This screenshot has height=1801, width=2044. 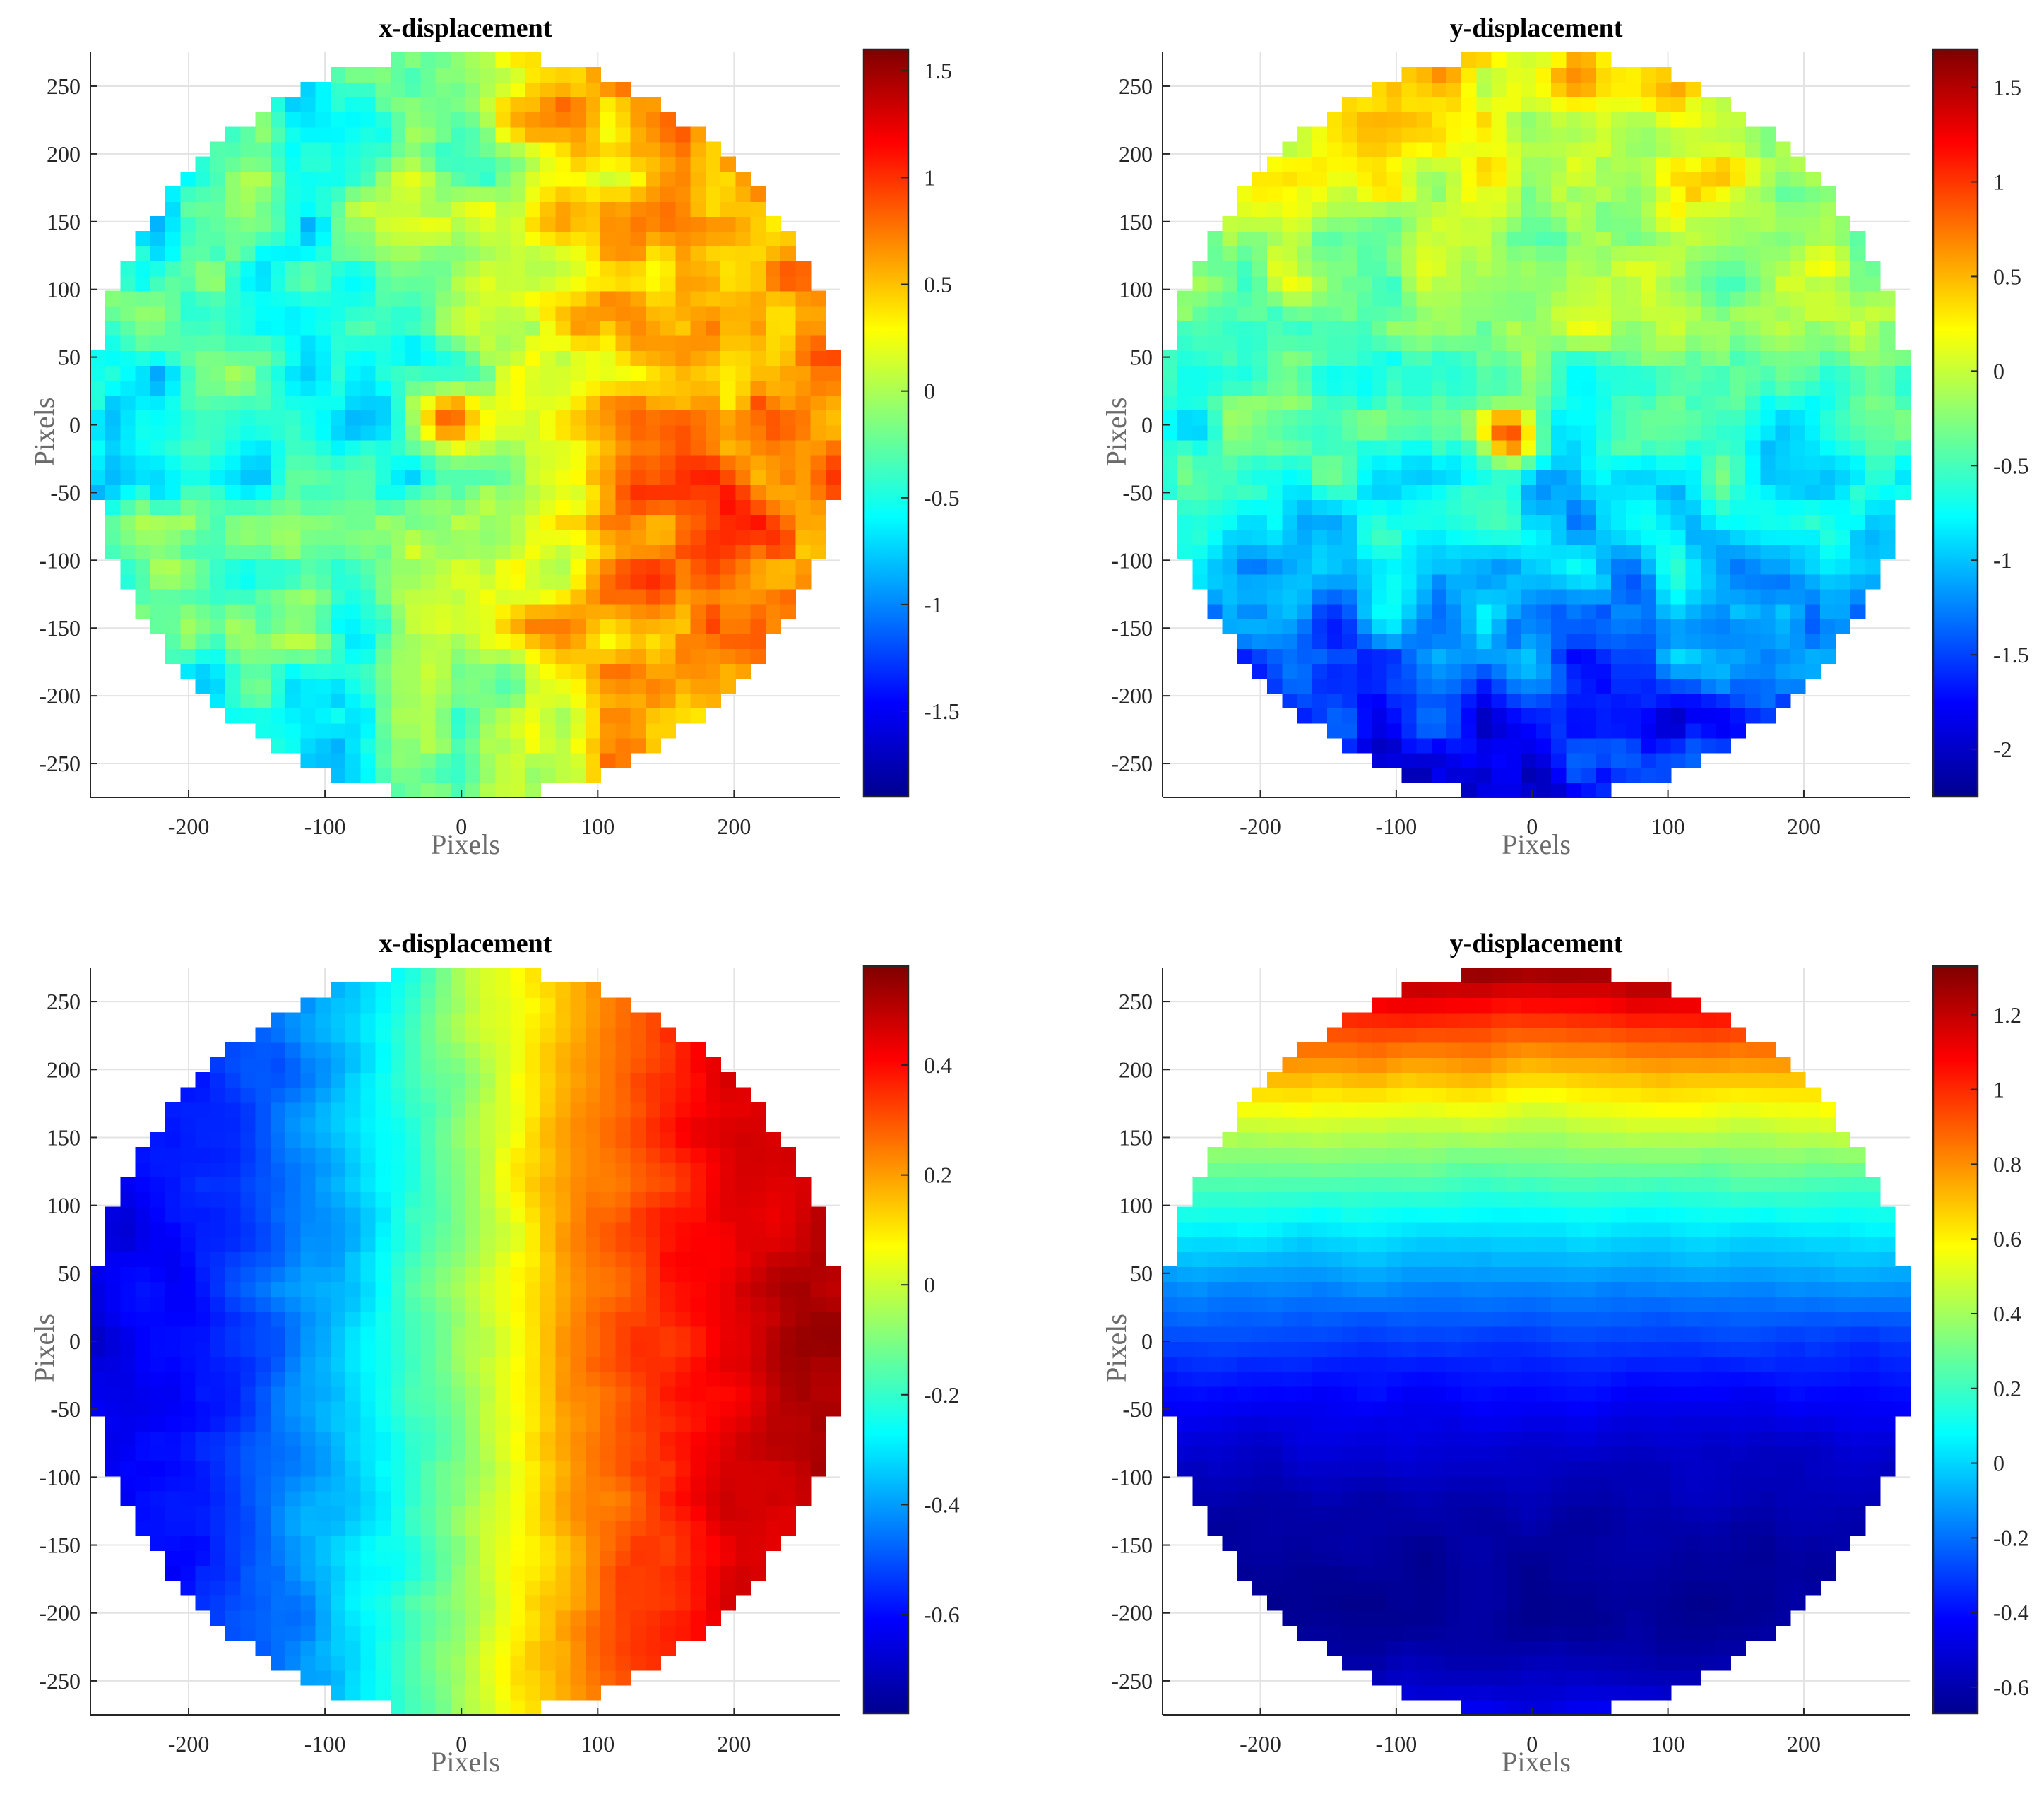 I want to click on y-tick-label: -200, so click(x=60, y=695).